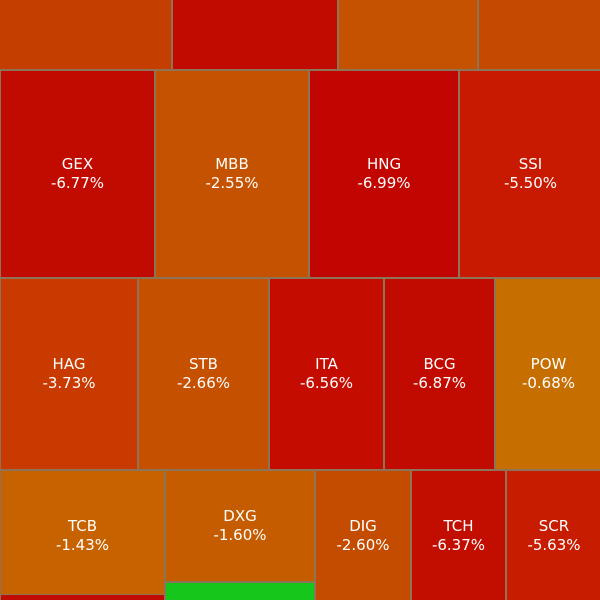  I want to click on treemap-tile-tcb: TCB -1.43%, so click(82, 535).